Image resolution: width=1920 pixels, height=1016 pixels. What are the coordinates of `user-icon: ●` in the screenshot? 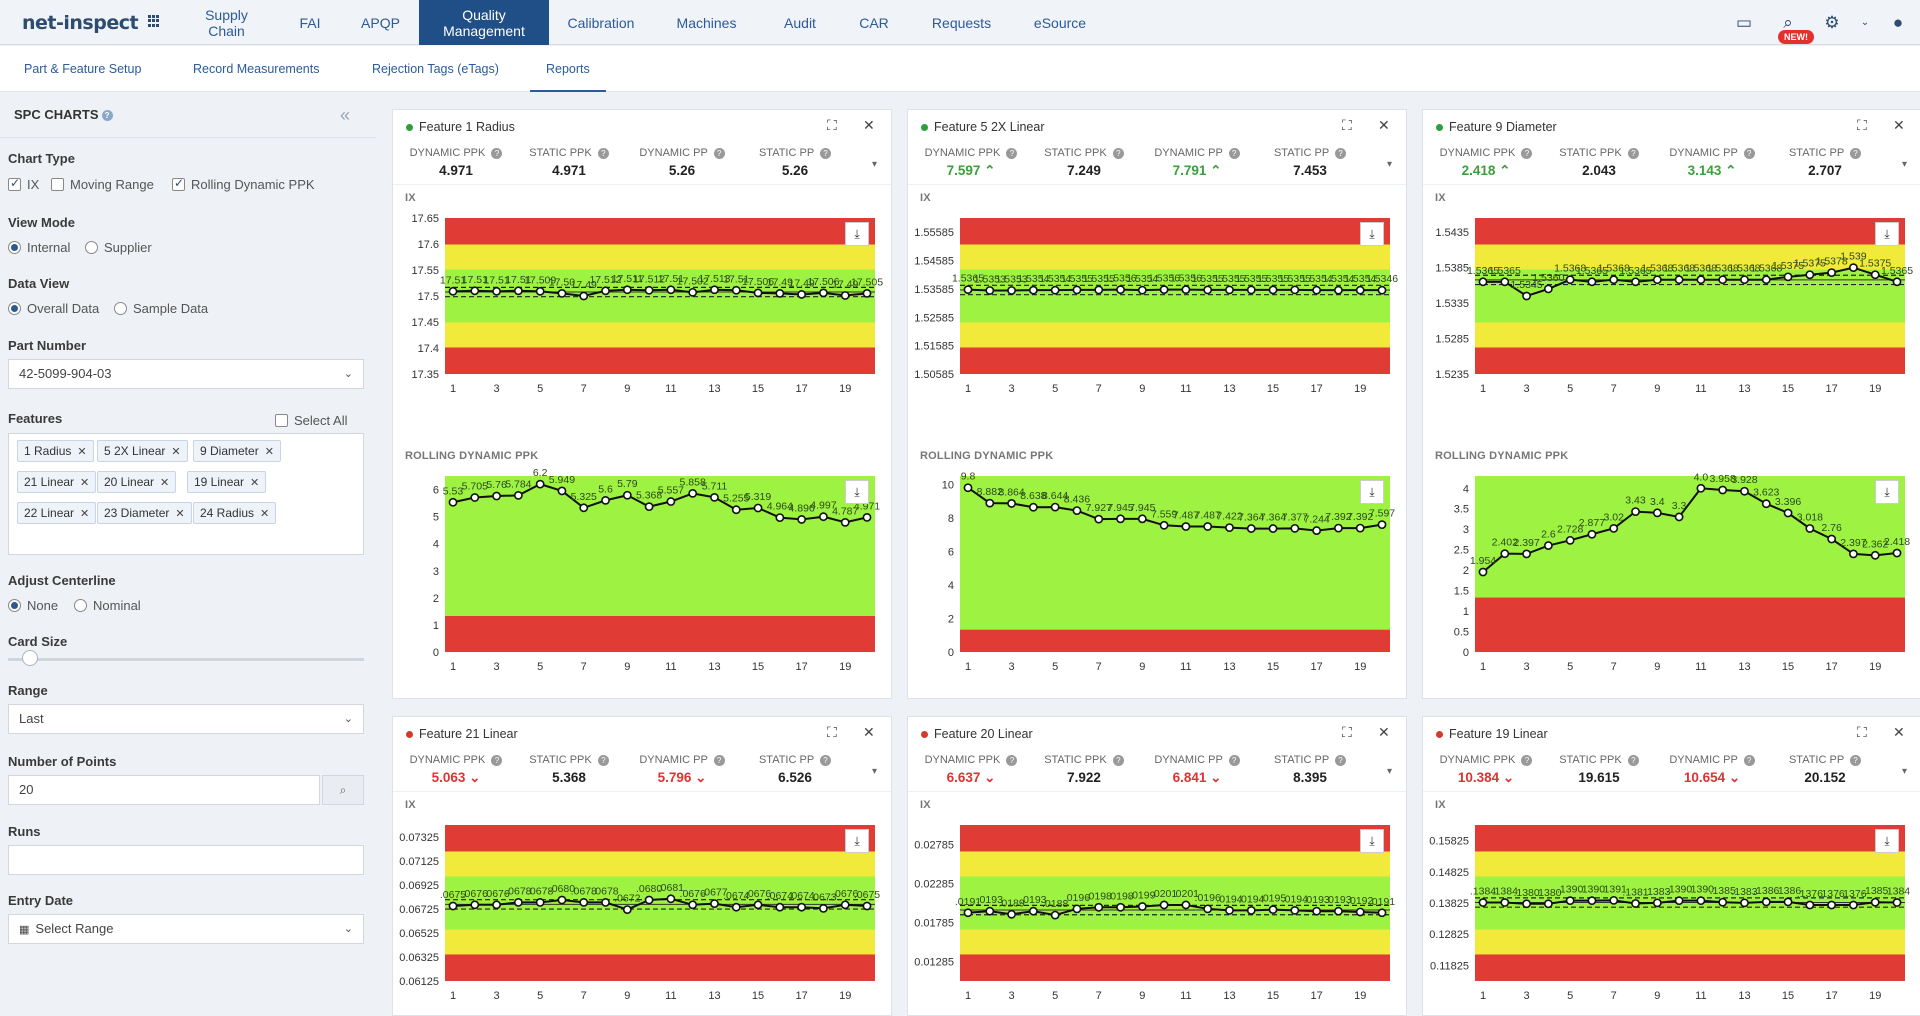 It's located at (1898, 22).